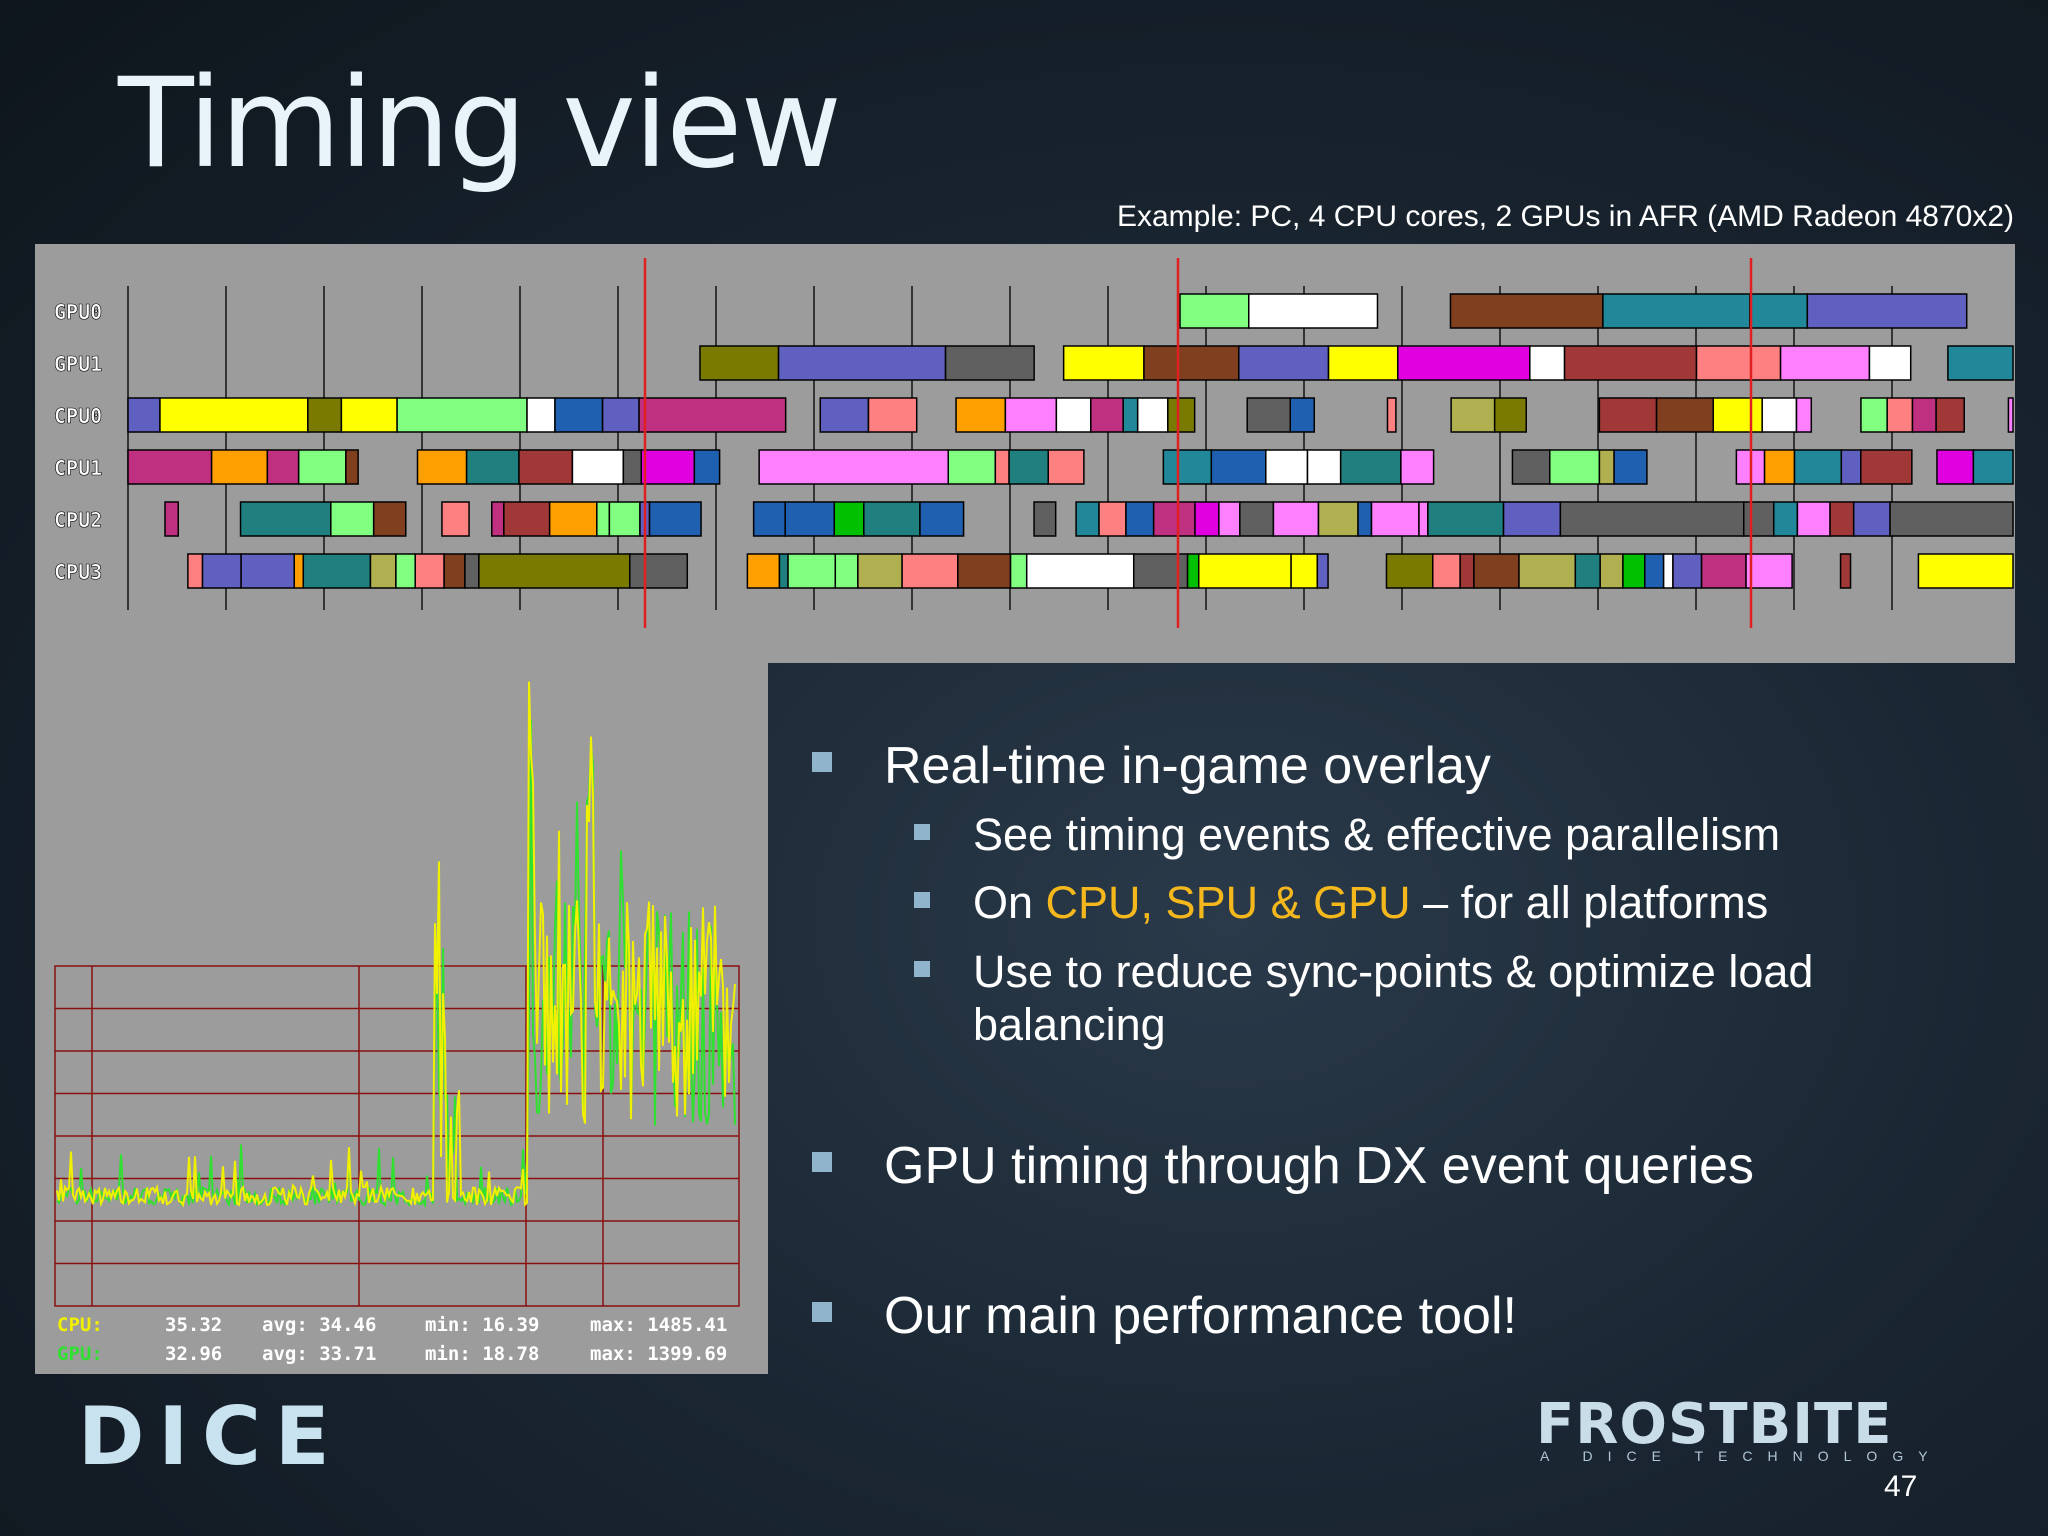 Image resolution: width=2048 pixels, height=1536 pixels. Describe the element at coordinates (194, 1354) in the screenshot. I see `stat-current: 32.96` at that location.